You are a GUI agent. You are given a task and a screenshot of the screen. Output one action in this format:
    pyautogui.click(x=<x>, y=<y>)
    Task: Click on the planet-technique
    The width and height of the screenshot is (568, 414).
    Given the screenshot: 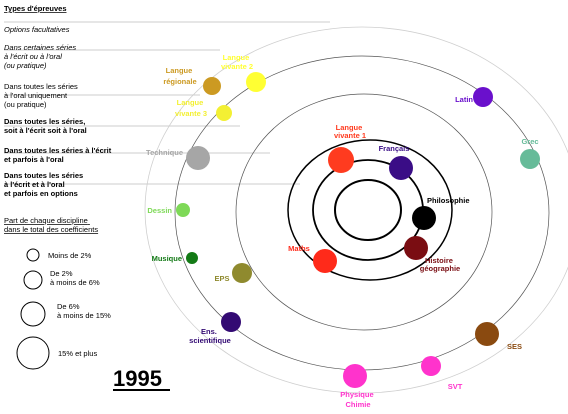 What is the action you would take?
    pyautogui.click(x=198, y=158)
    